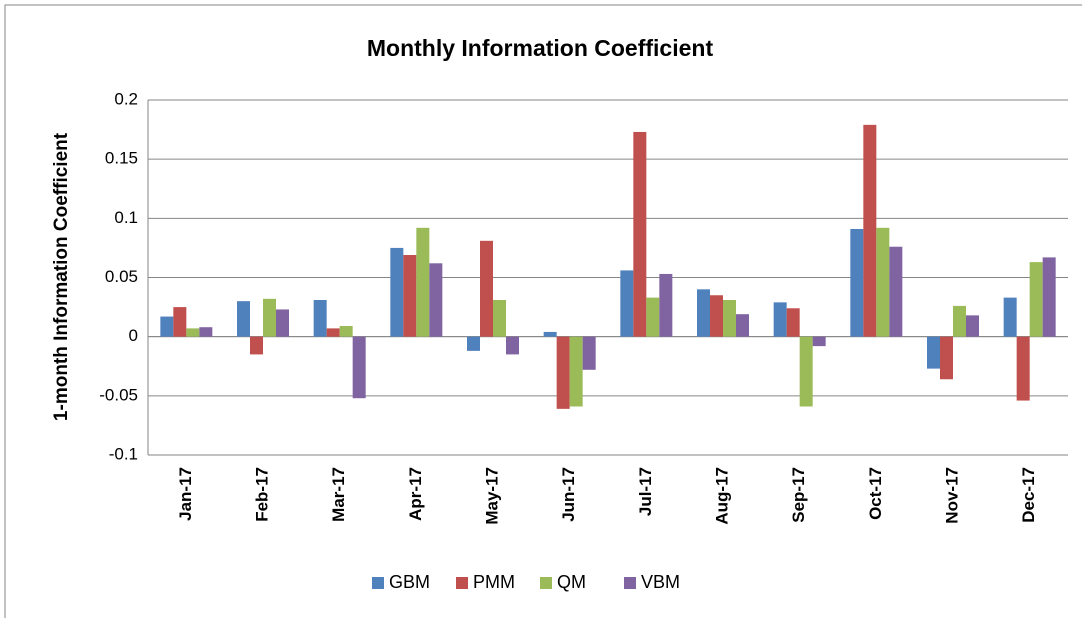 The image size is (1082, 618). What do you see at coordinates (721, 496) in the screenshot?
I see `x-tick-label: Aug-17` at bounding box center [721, 496].